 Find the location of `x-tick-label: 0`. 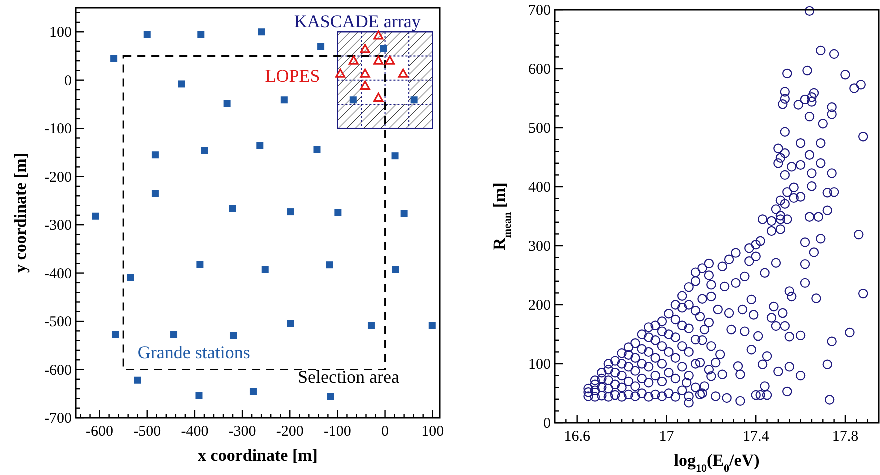

x-tick-label: 0 is located at coordinates (386, 432).